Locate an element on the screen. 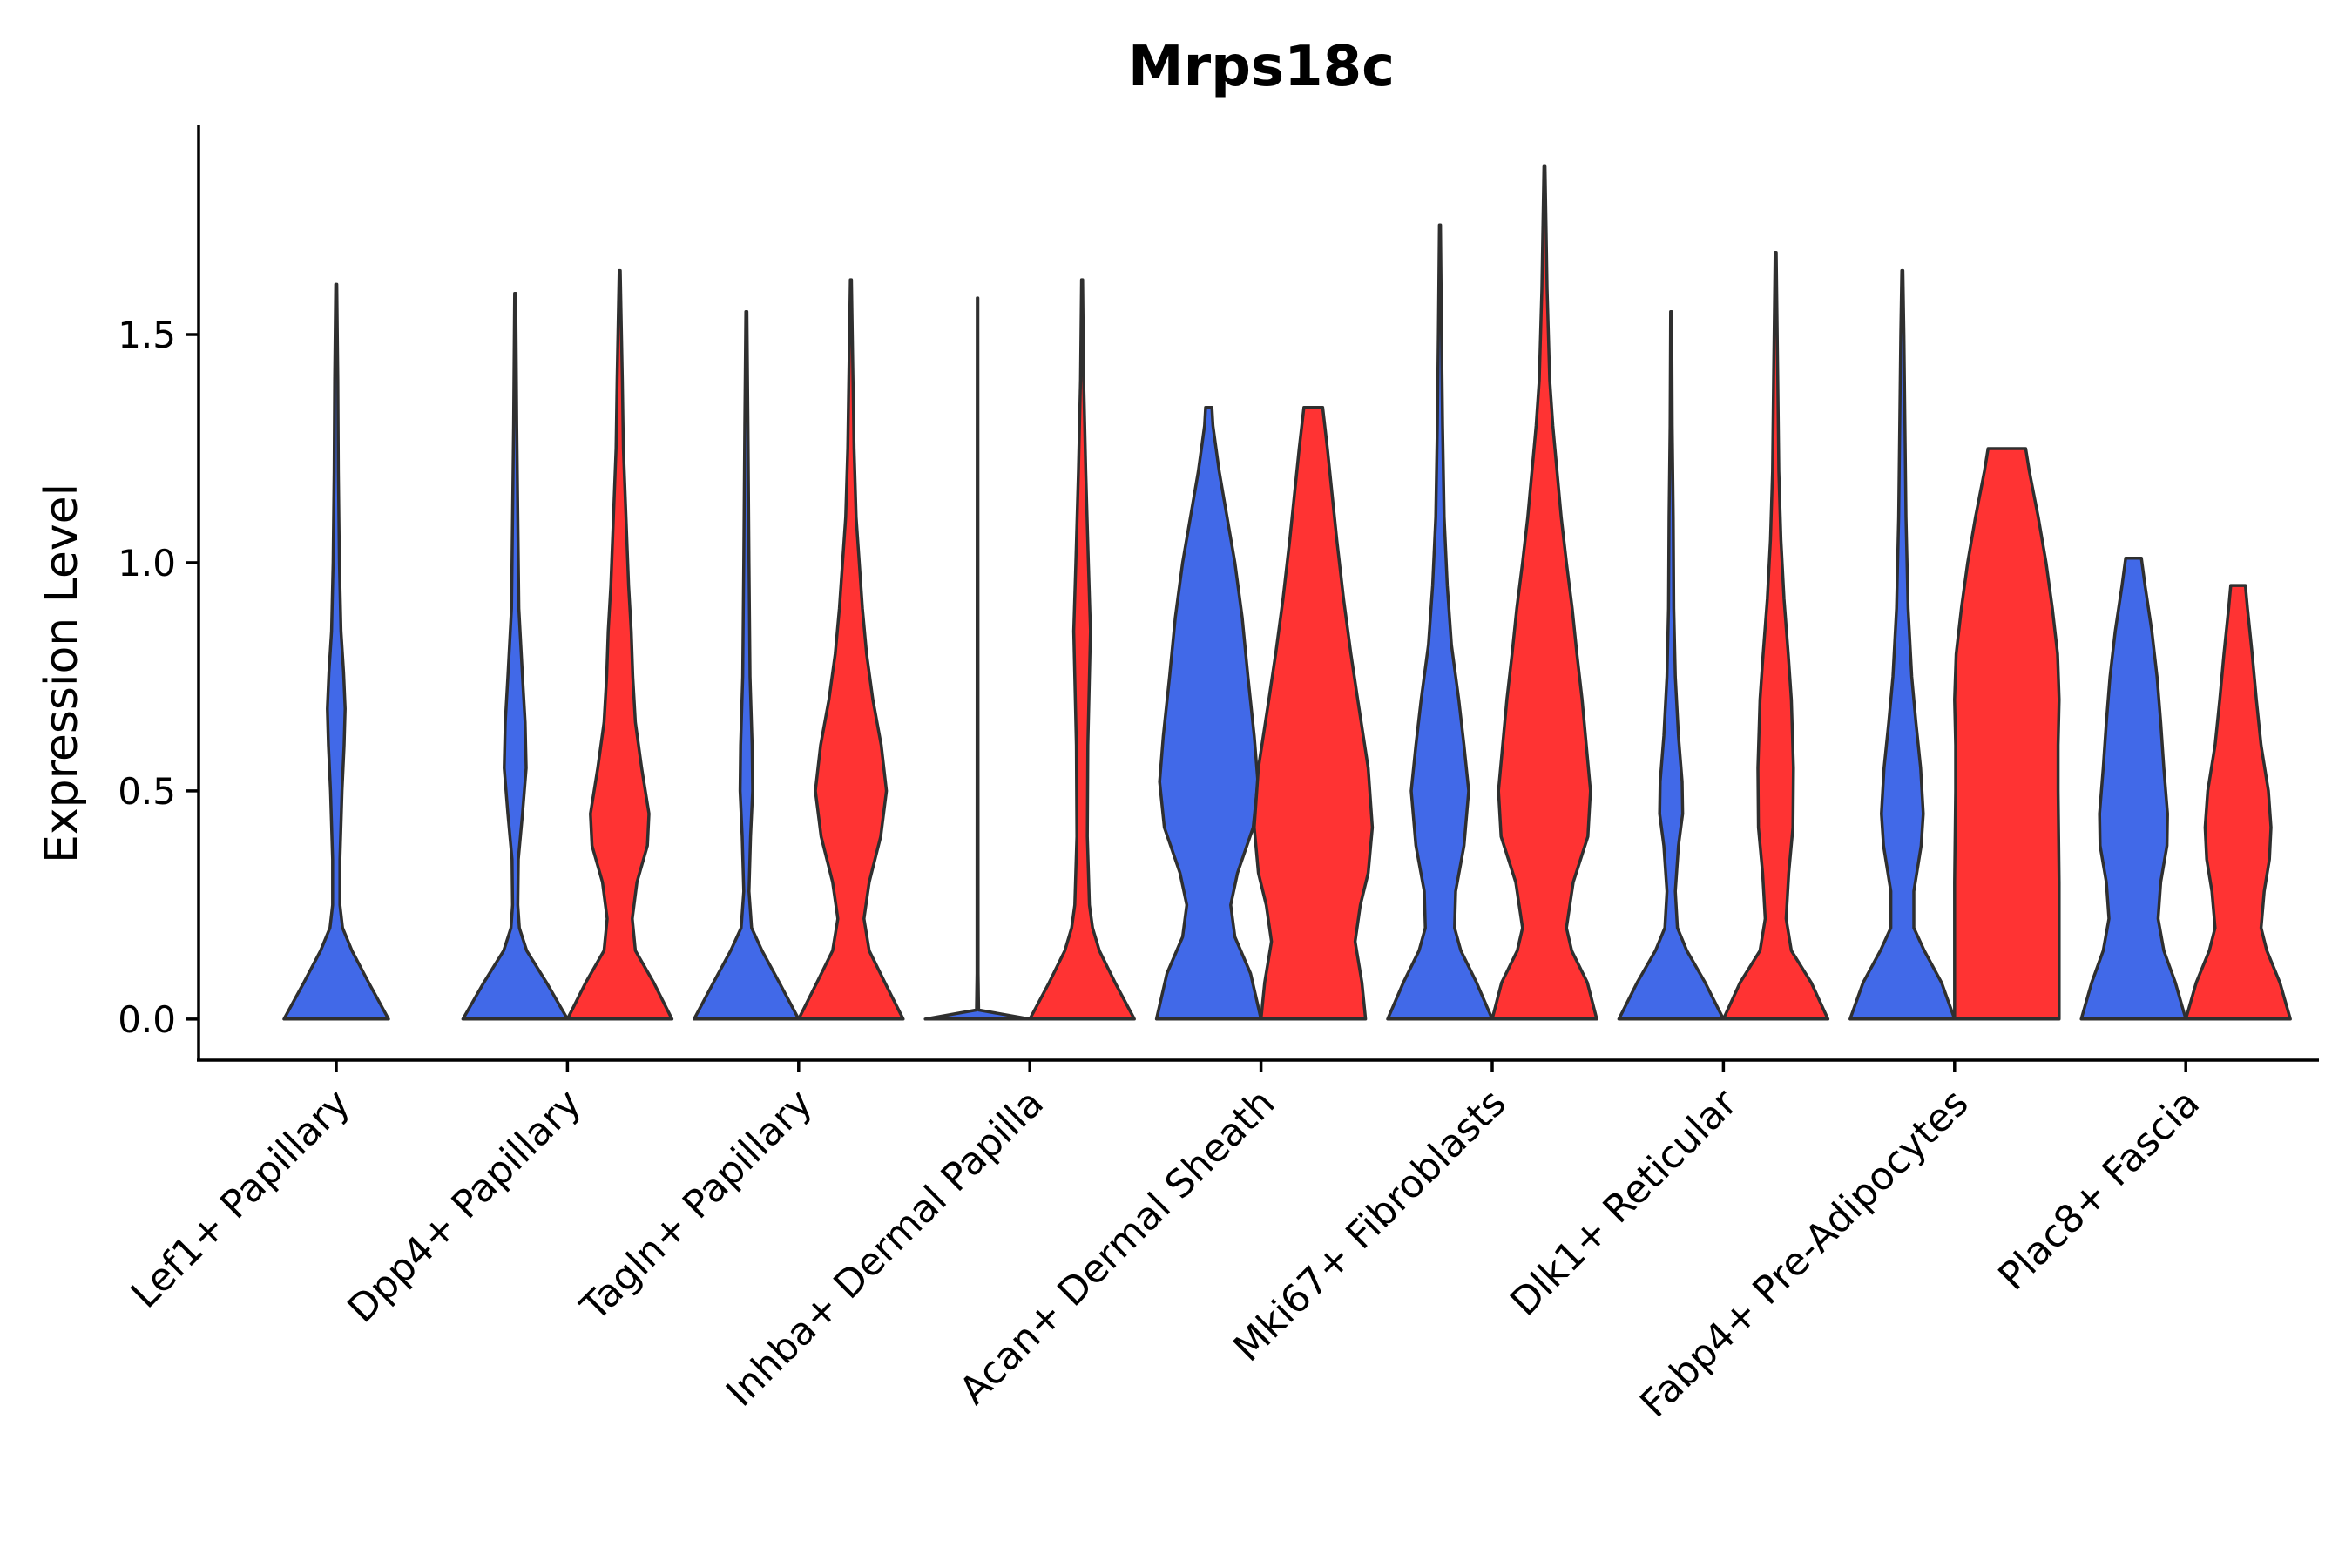 The width and height of the screenshot is (2352, 1568). violin-plac8-fascia-group1 is located at coordinates (2133, 788).